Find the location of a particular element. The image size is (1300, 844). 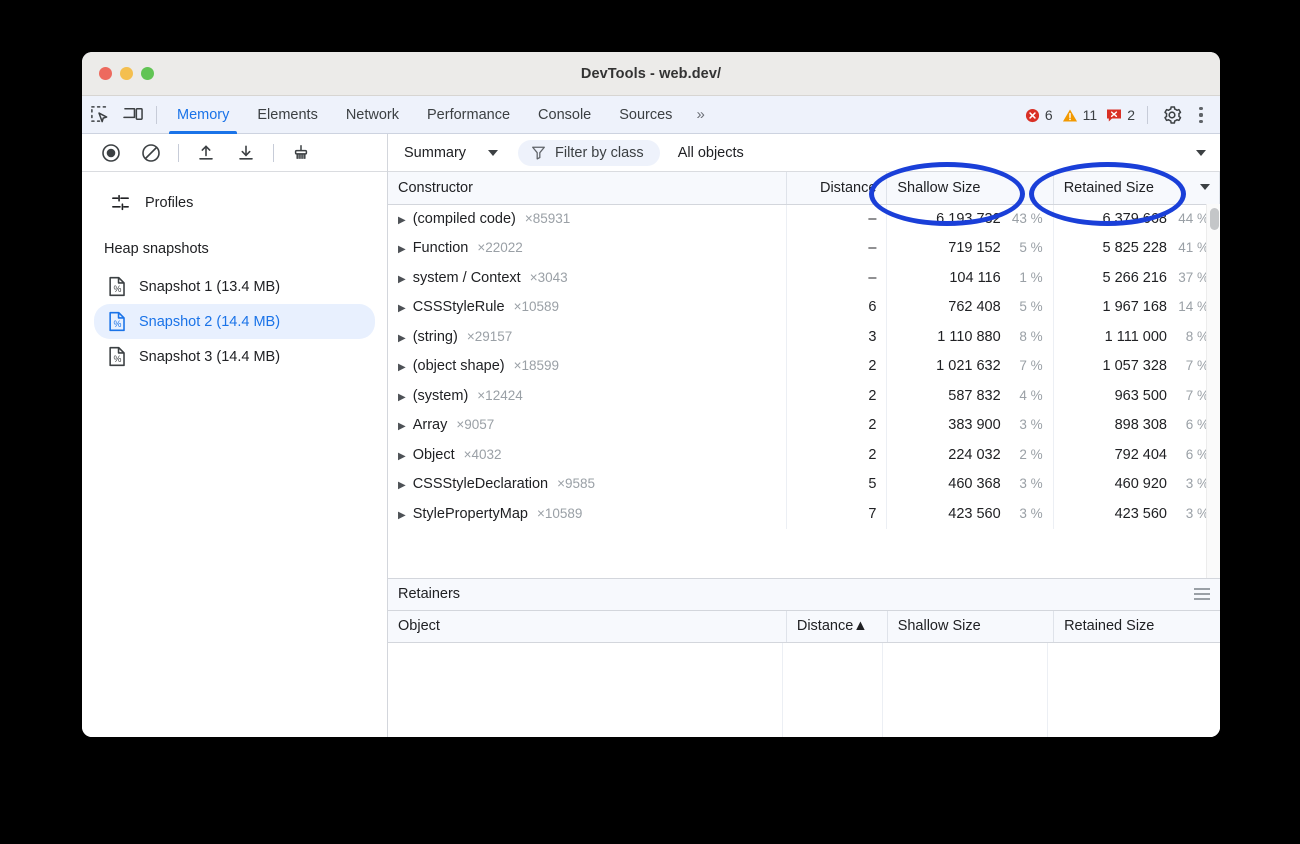

maximize-button is located at coordinates (147, 73).